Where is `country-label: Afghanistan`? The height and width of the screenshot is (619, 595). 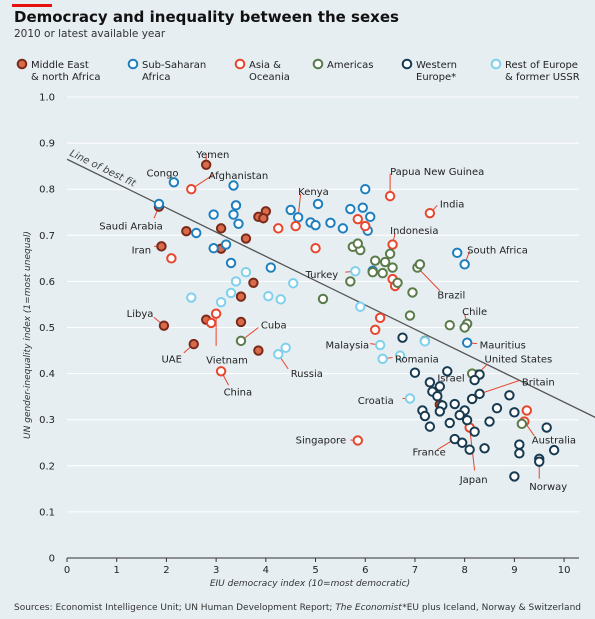
country-label: Afghanistan is located at coordinates (239, 176).